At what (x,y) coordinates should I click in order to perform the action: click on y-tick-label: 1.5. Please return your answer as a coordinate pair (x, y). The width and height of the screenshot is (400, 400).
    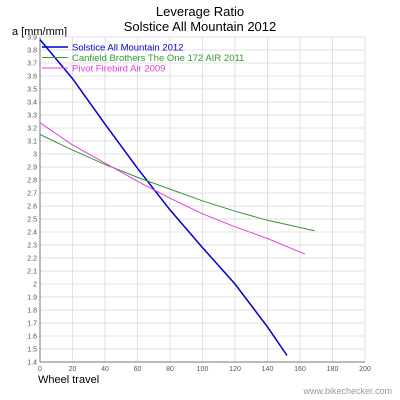
    Looking at the image, I should click on (32, 350).